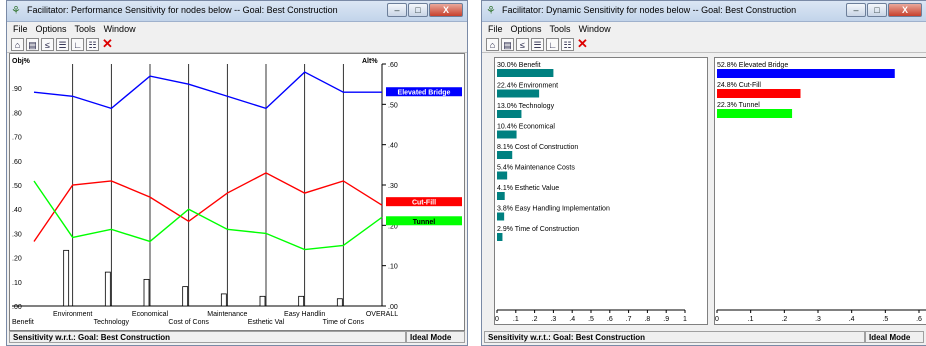 Image resolution: width=926 pixels, height=346 pixels. What do you see at coordinates (704, 44) in the screenshot?
I see `toolbar: ⌂ ▤ ≤ ☰ ∟ ☷ ✕` at bounding box center [704, 44].